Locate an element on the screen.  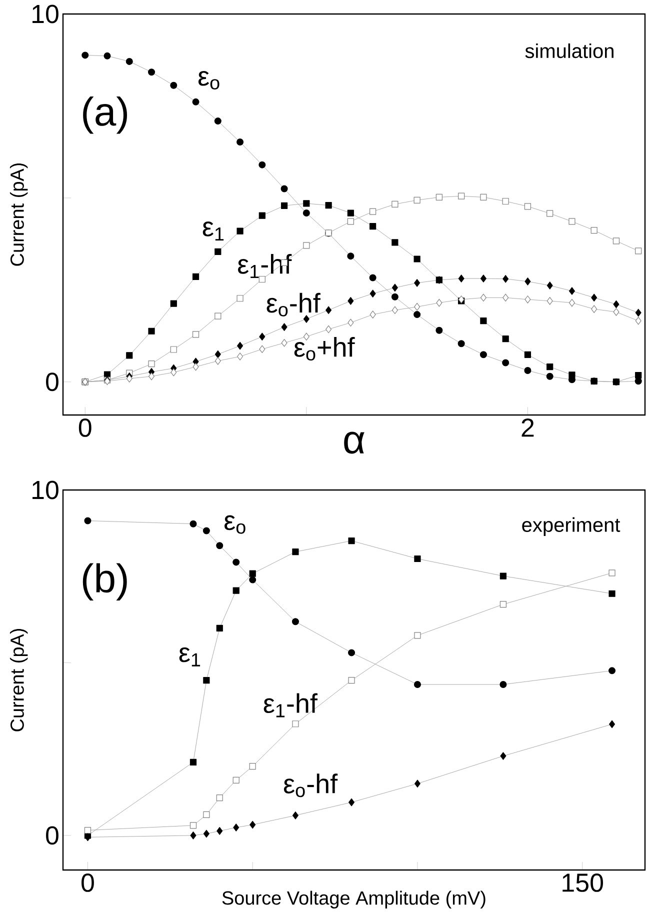
x-axis-title: Source Voltage Amplitude (mV) is located at coordinates (354, 899).